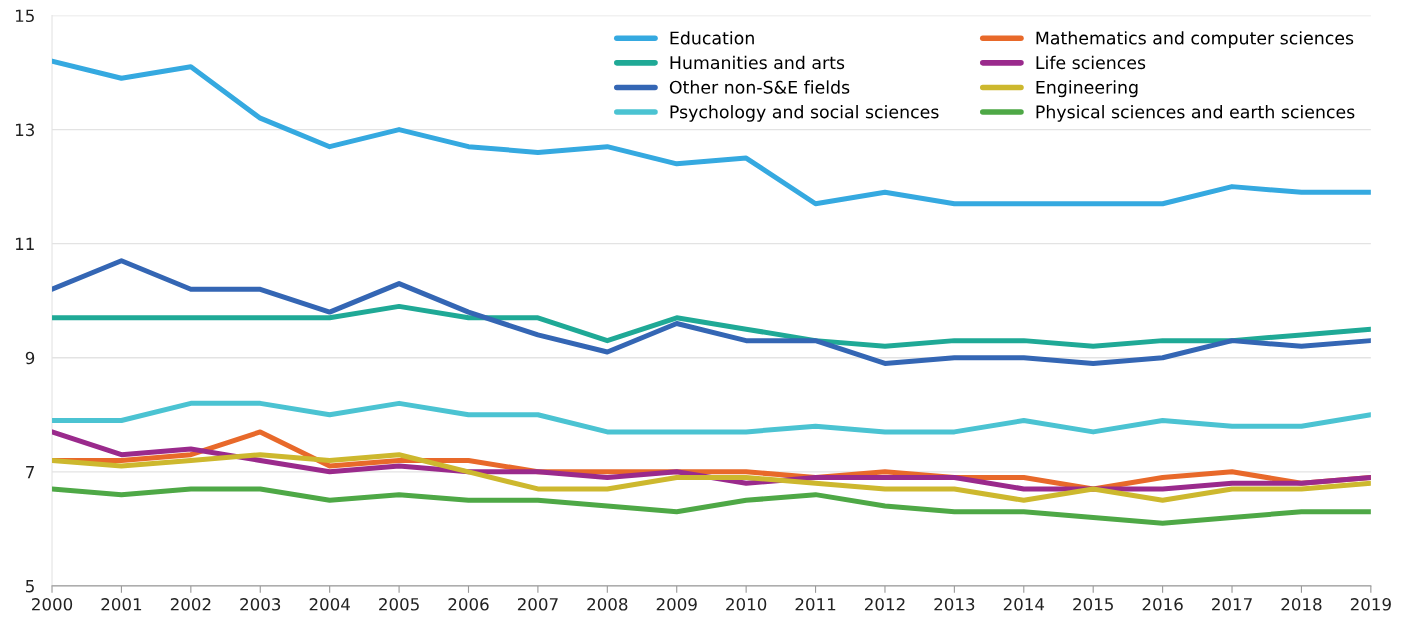 The width and height of the screenshot is (1406, 620). I want to click on x-tick-label: 2017, so click(1232, 604).